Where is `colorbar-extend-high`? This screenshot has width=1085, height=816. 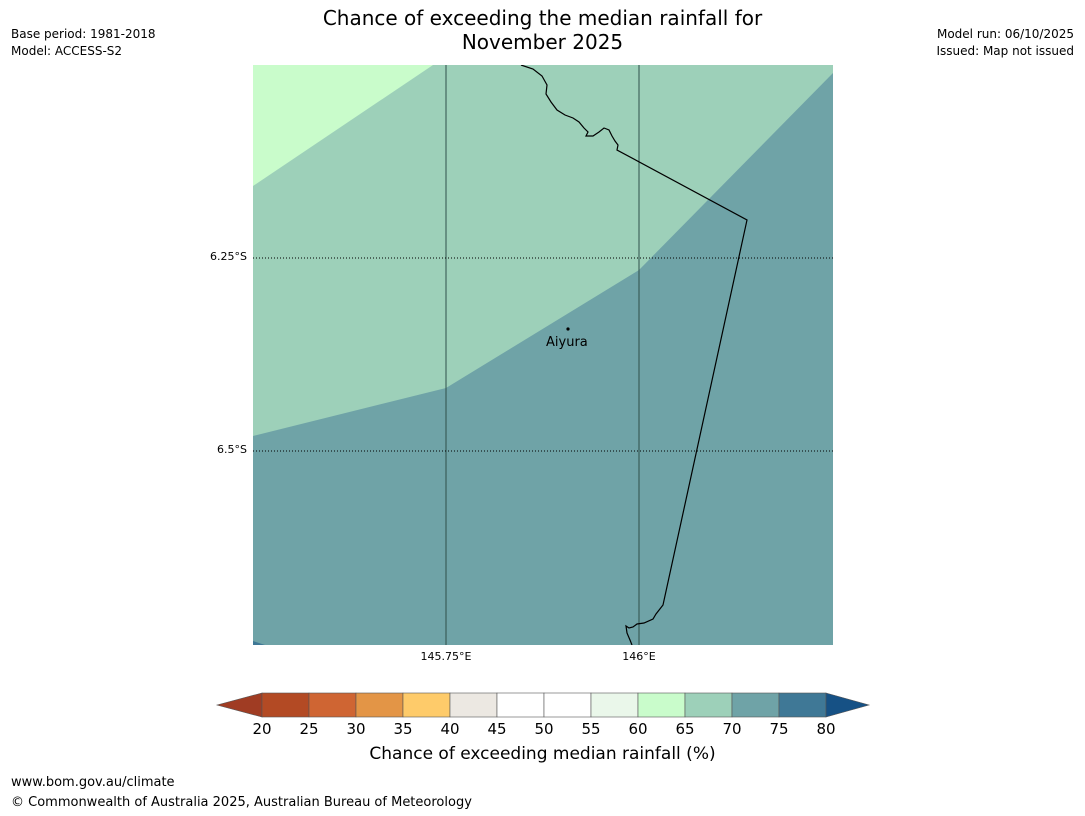 colorbar-extend-high is located at coordinates (848, 705).